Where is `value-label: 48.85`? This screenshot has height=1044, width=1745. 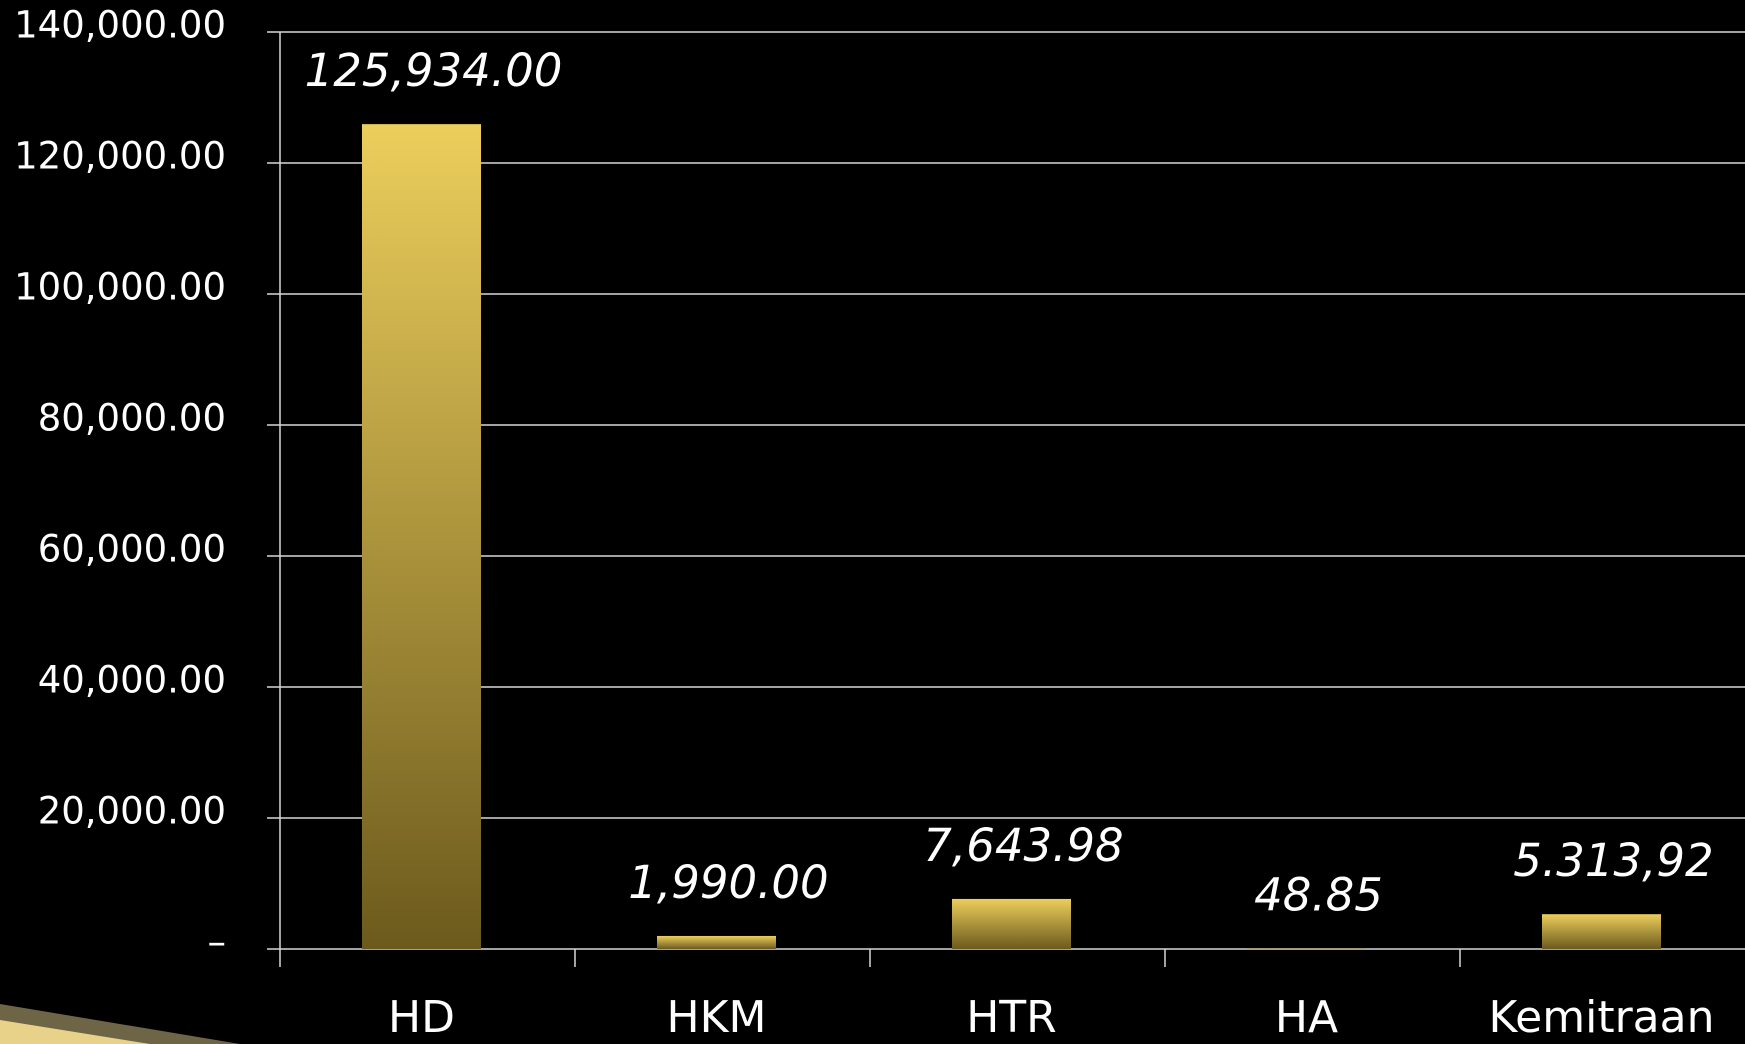
value-label: 48.85 is located at coordinates (1318, 895).